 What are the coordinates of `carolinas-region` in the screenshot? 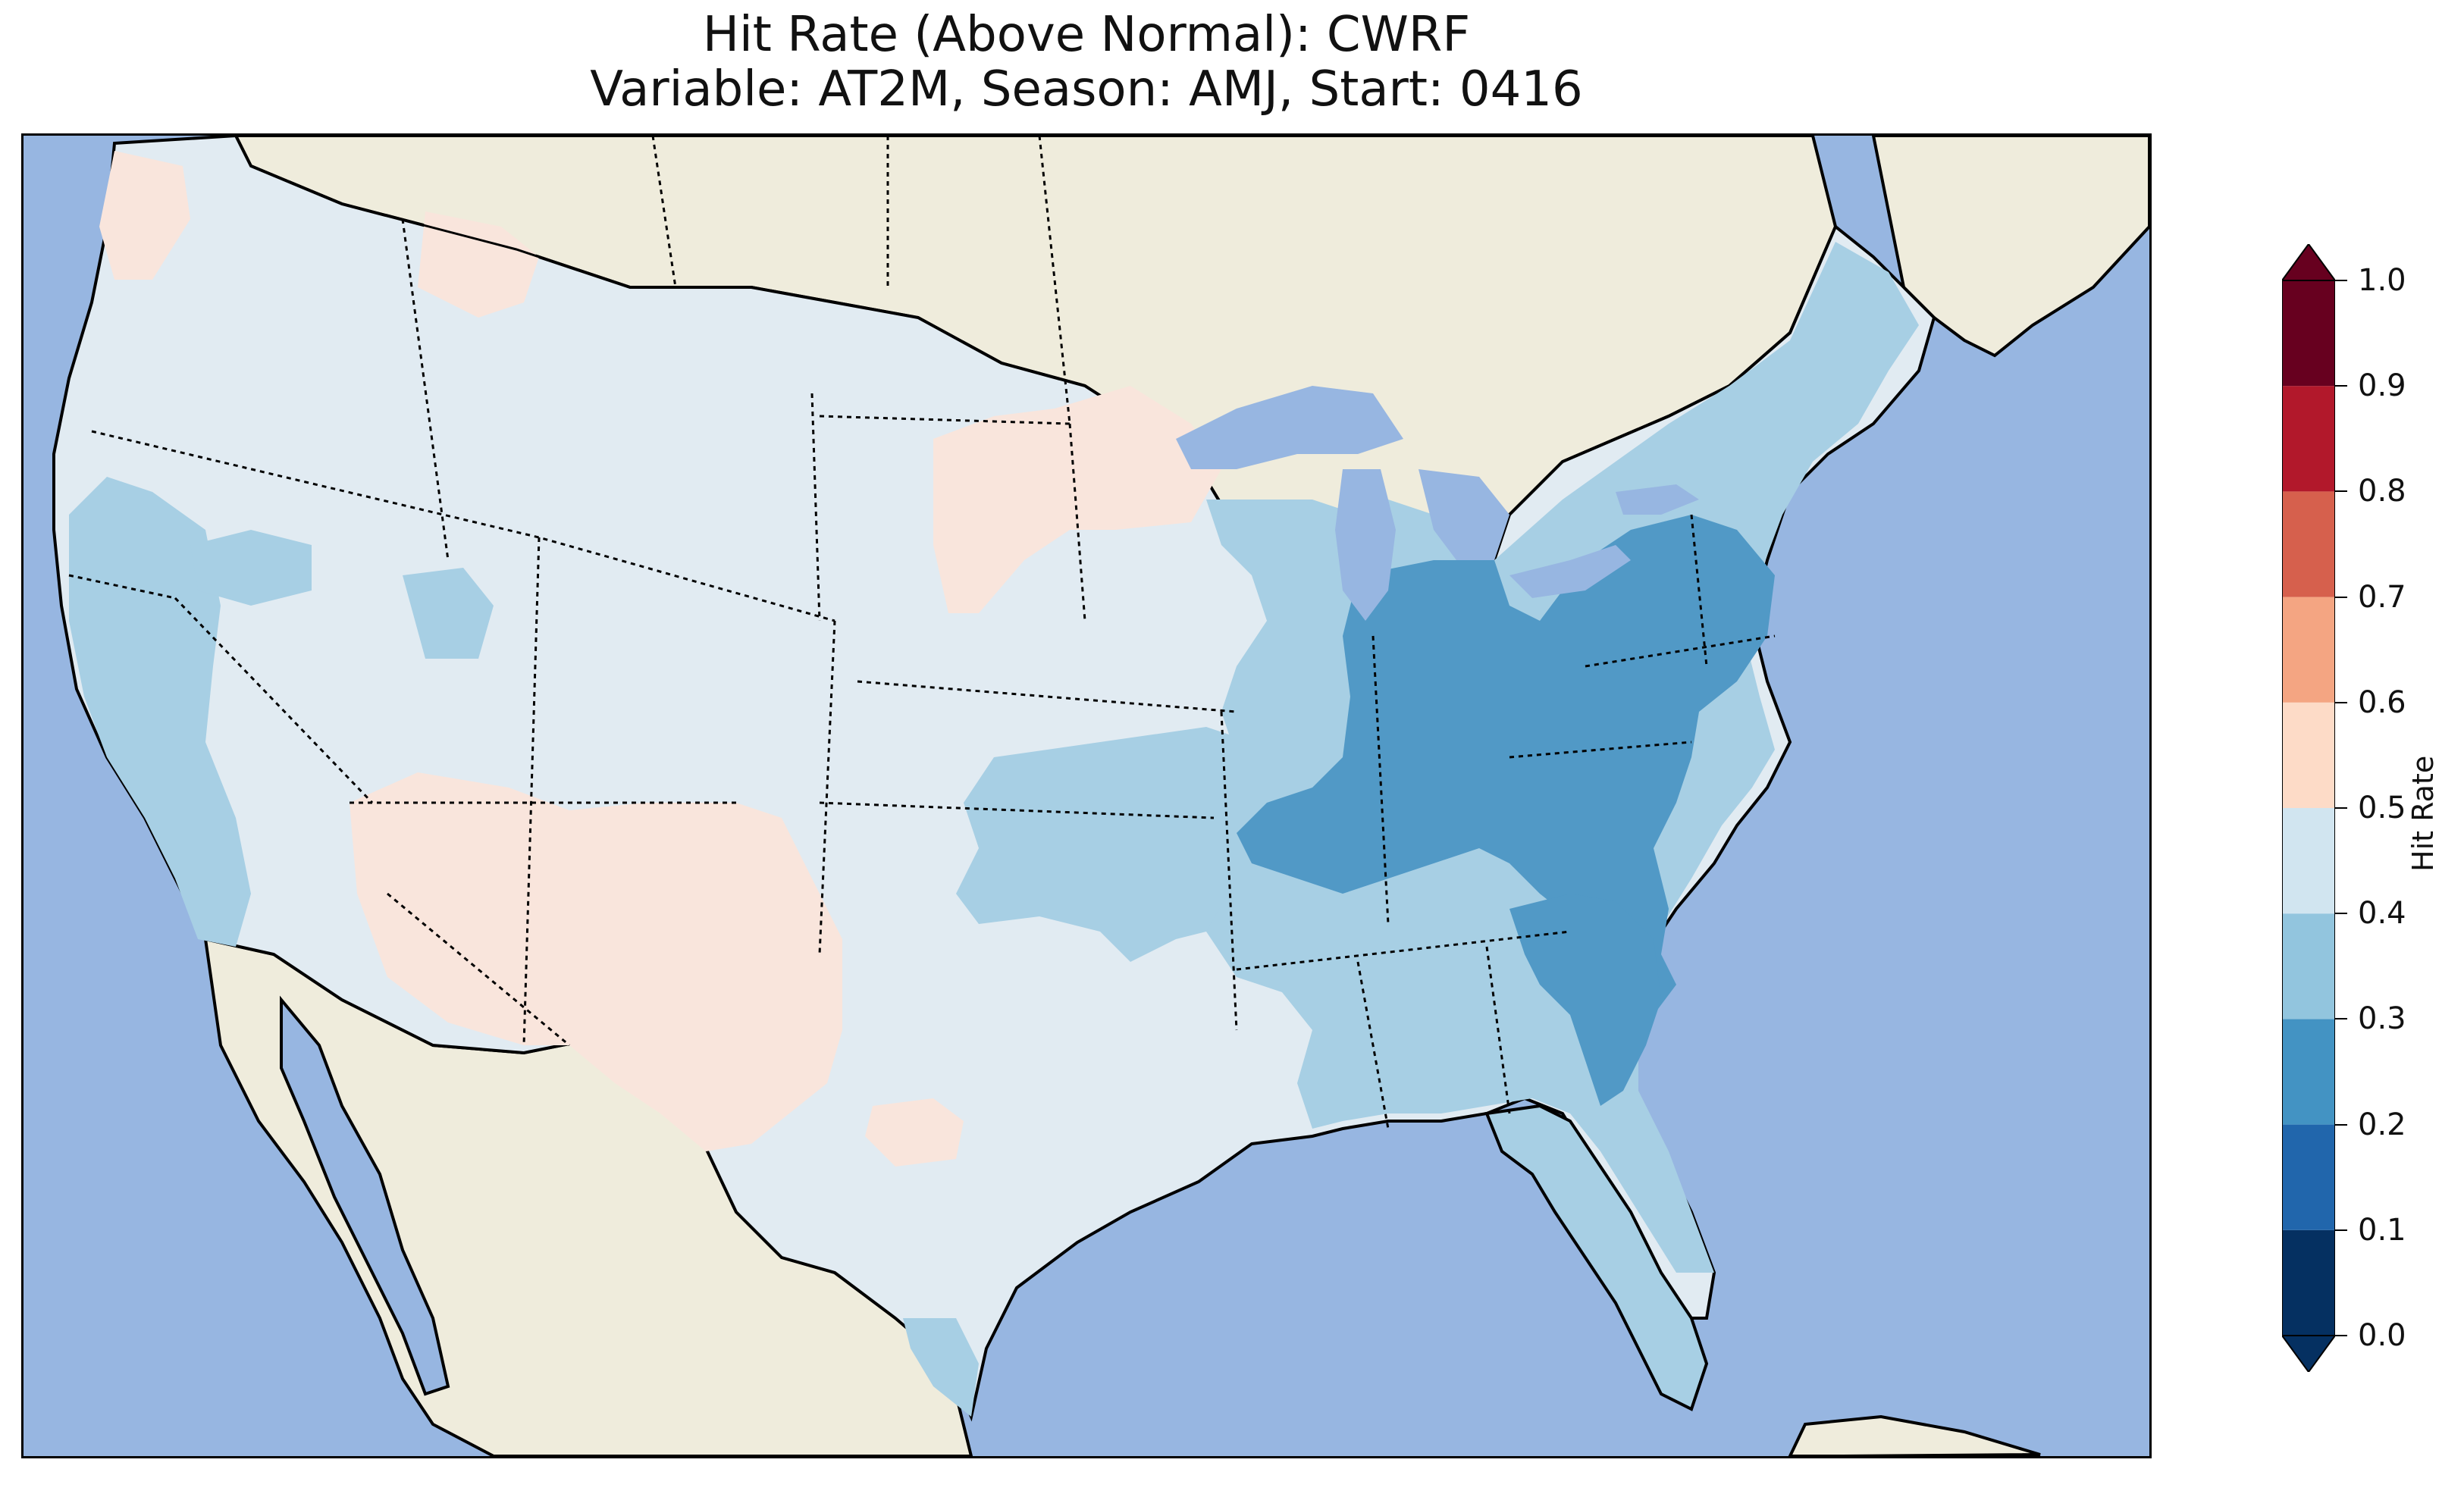 It's located at (1585, 1000).